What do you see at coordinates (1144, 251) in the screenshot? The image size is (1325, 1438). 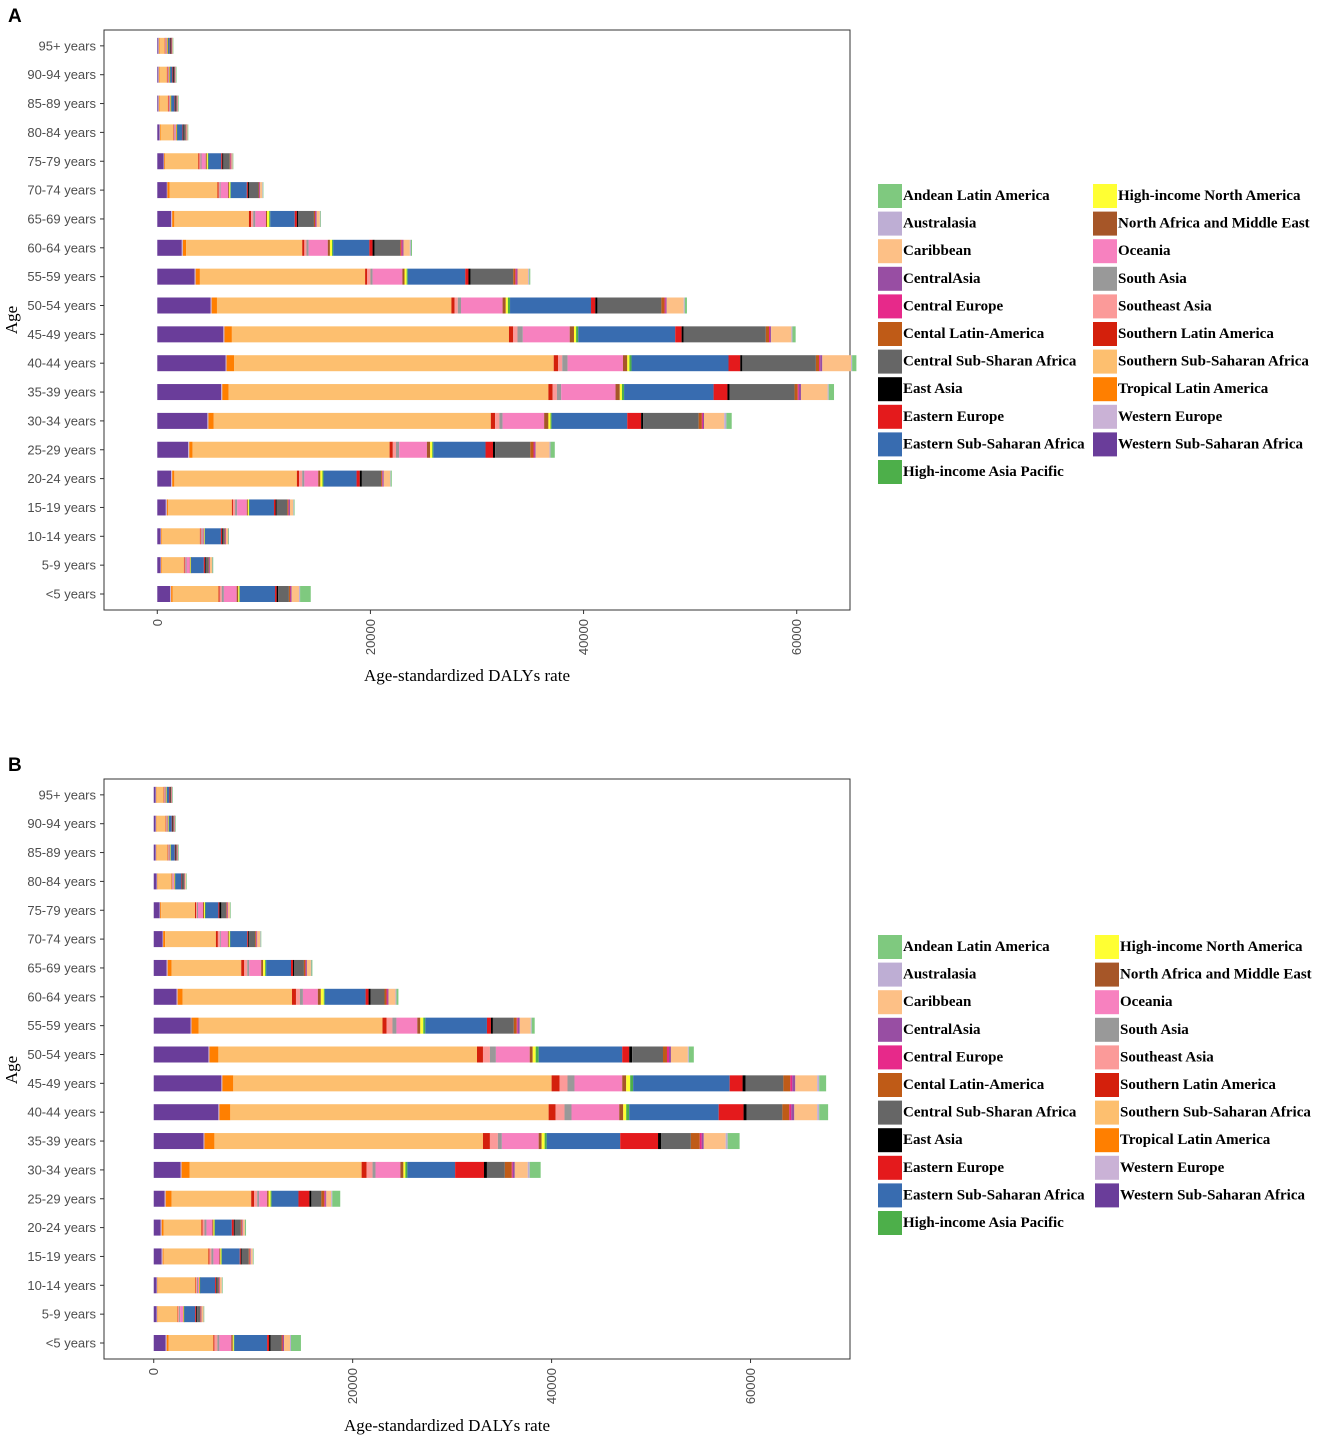 I see `legend-label: Oceania` at bounding box center [1144, 251].